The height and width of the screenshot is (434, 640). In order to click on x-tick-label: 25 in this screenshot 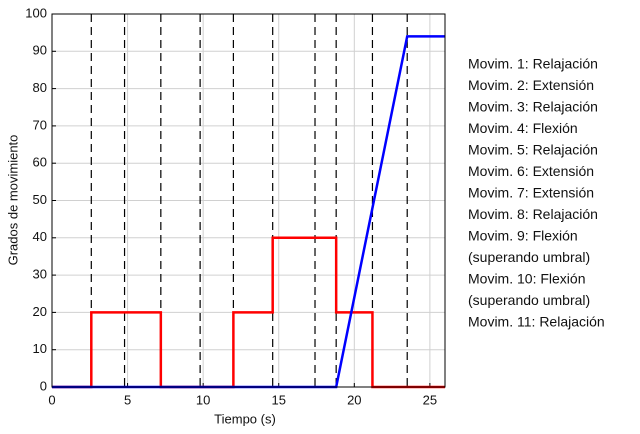, I will do `click(430, 399)`.